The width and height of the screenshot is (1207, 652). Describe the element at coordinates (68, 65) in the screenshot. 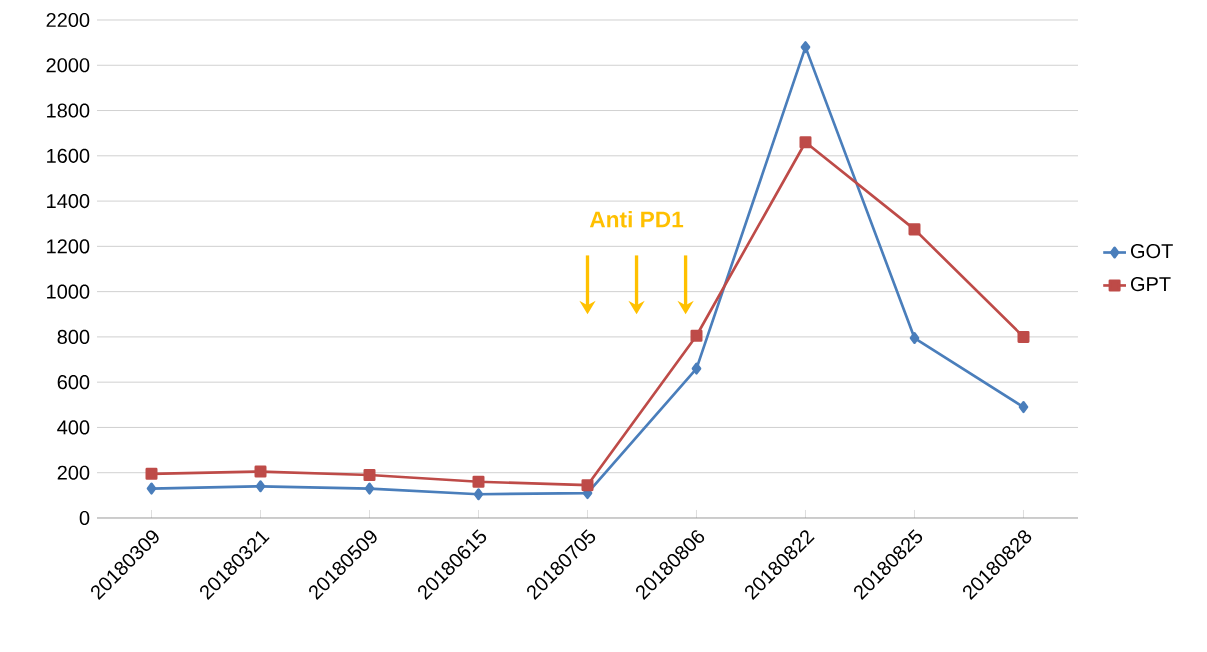

I see `y-tick-label: 2000` at that location.